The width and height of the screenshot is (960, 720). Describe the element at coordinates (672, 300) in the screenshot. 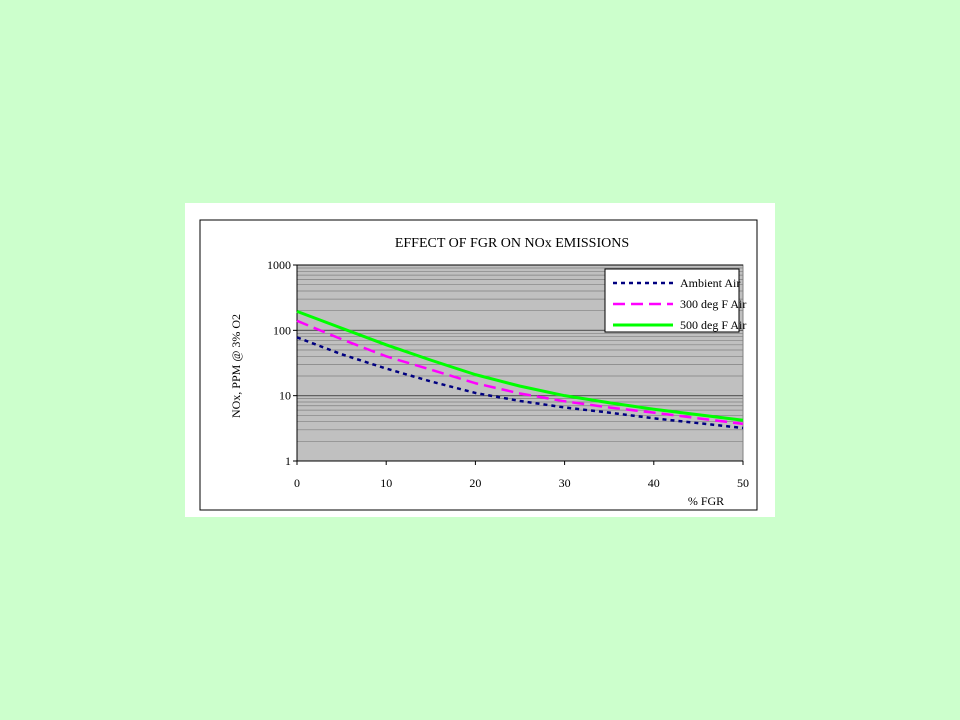

I see `legend-box` at that location.